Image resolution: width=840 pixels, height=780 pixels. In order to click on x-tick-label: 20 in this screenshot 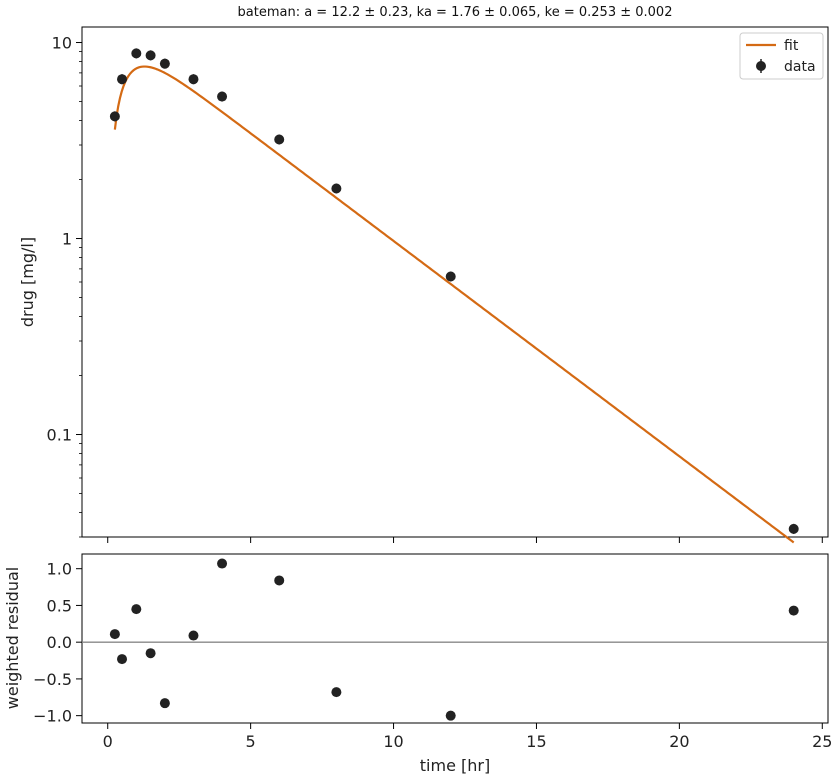, I will do `click(679, 741)`.